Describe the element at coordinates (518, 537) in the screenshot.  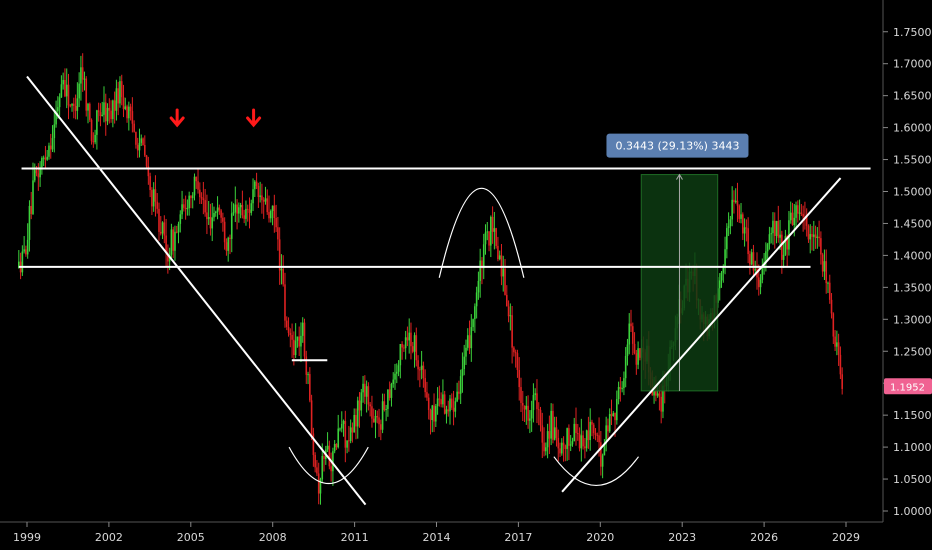
I see `time-tick-label: 2017` at that location.